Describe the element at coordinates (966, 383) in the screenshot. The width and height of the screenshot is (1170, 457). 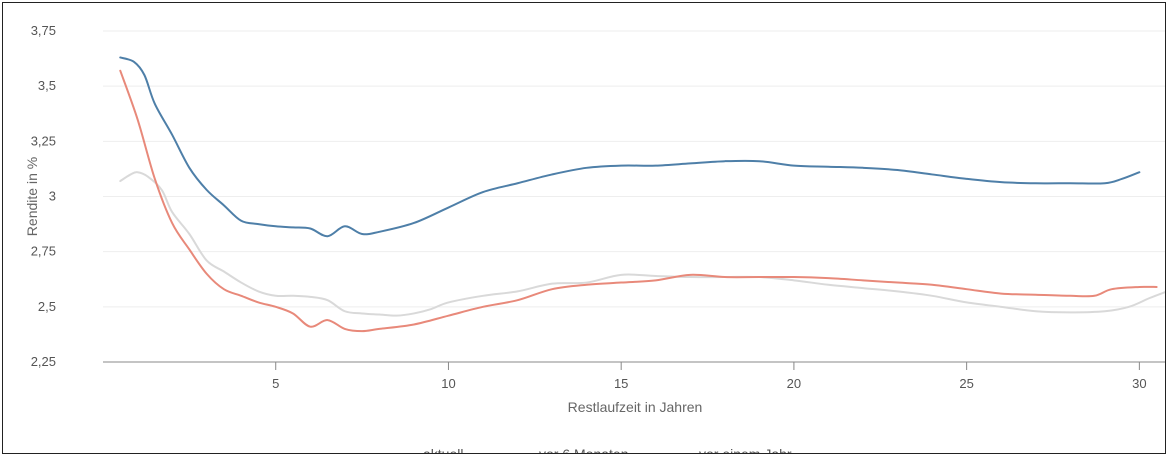
I see `x-tick-label: 25` at that location.